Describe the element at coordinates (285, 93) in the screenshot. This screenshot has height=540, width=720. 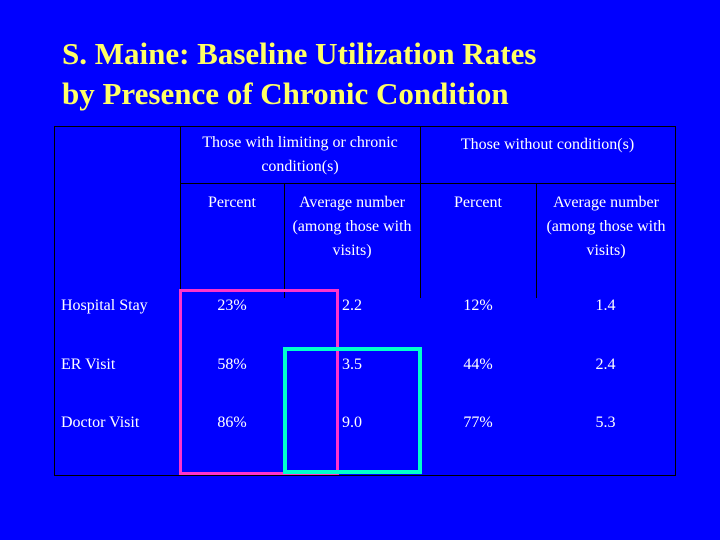
I see `slide-title-line-2: by Presence of Chronic Condition` at that location.